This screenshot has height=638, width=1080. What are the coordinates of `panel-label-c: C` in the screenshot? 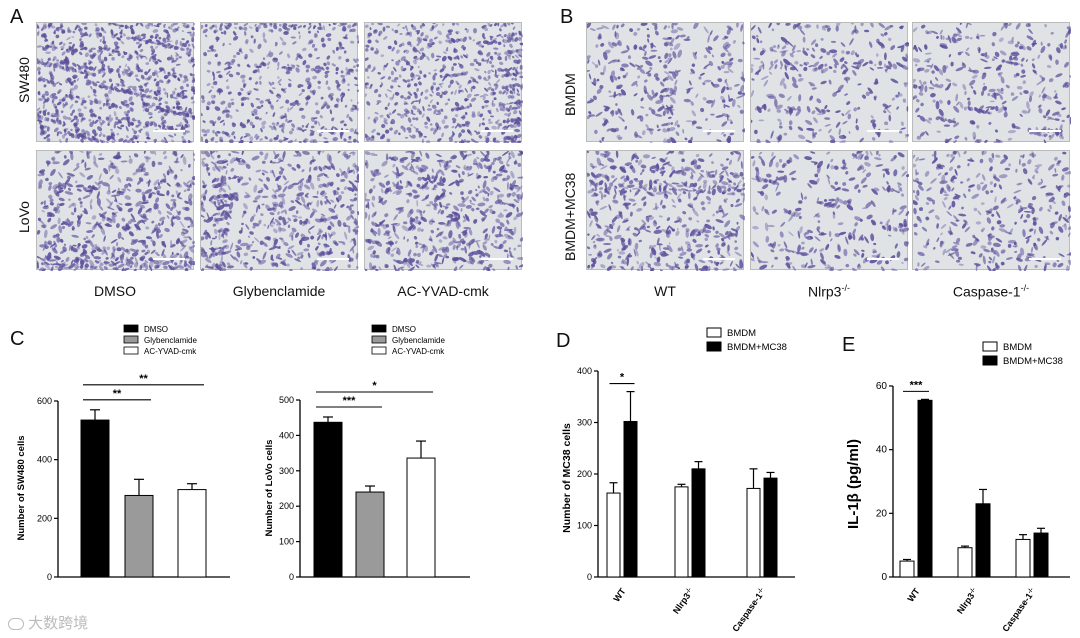 It's located at (17, 339).